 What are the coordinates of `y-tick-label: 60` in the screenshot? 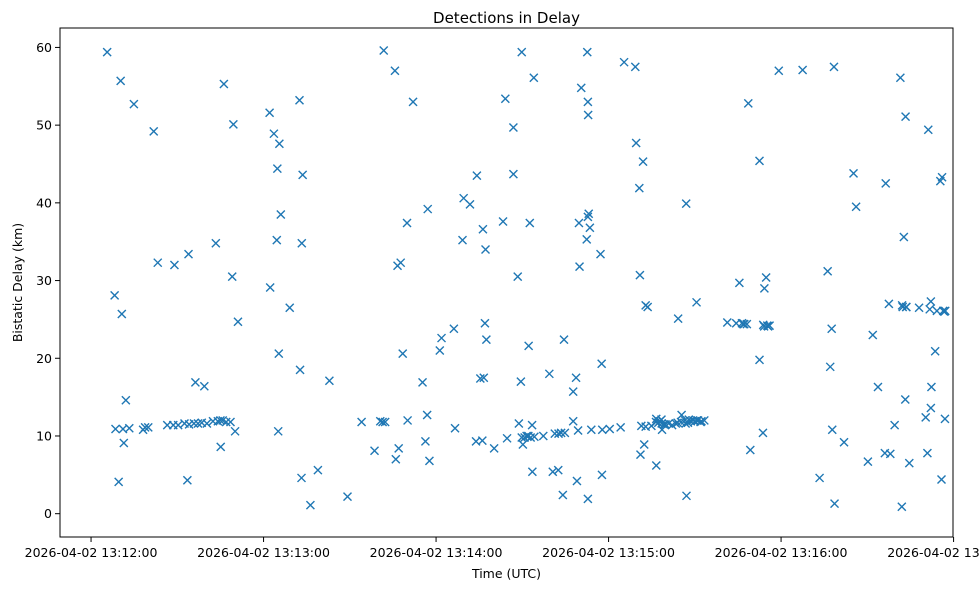 It's located at (44, 47).